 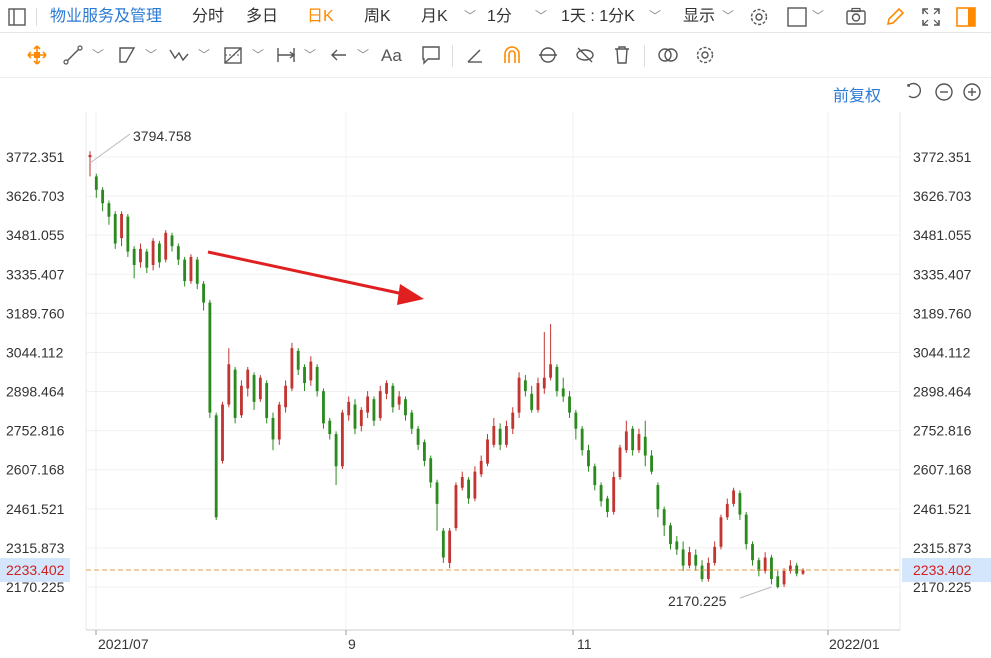 I want to click on panel-toggle-icon, so click(x=966, y=17).